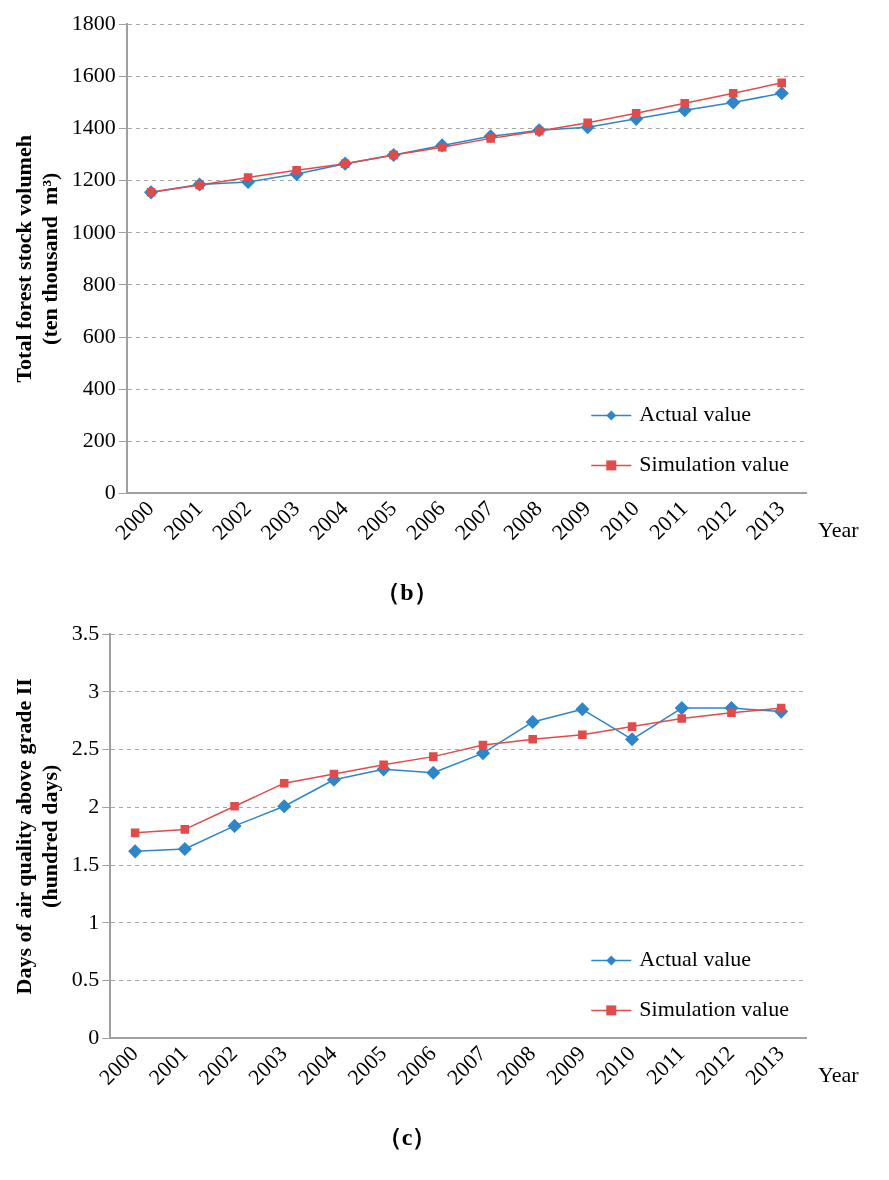 The height and width of the screenshot is (1180, 889). What do you see at coordinates (36, 836) in the screenshot?
I see `y-axis-title: Days of air quality above grade II (hundred days)` at bounding box center [36, 836].